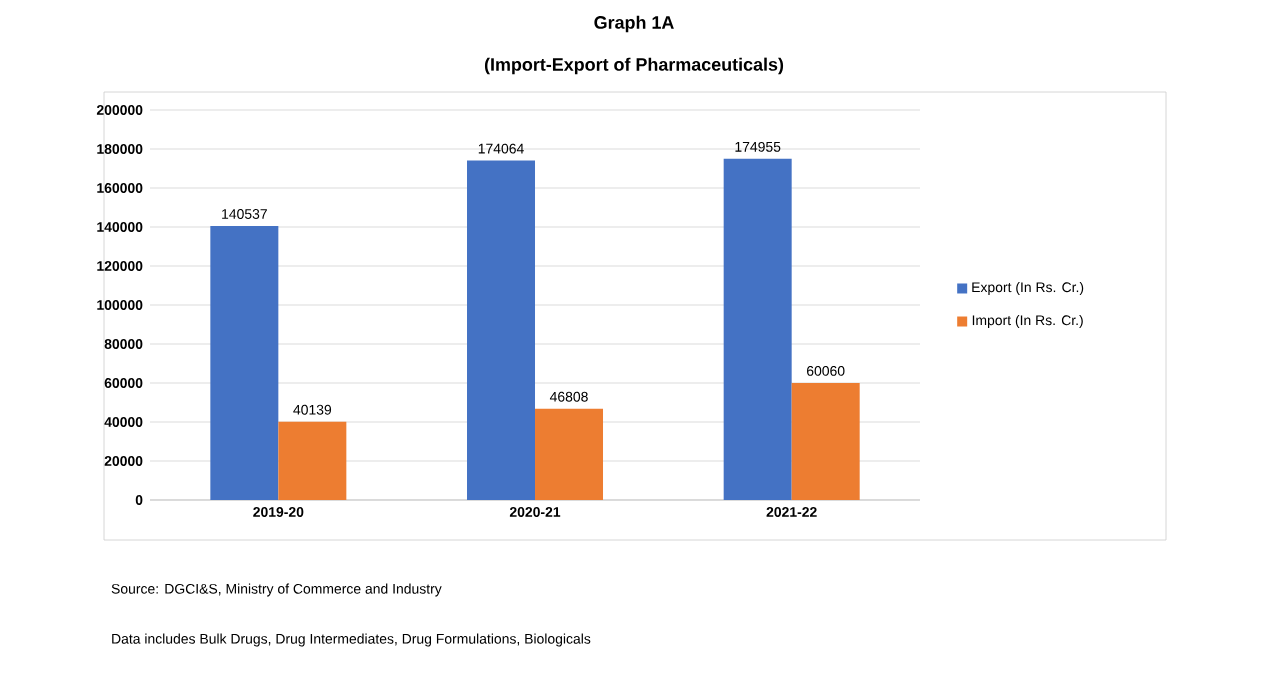 The width and height of the screenshot is (1270, 690). I want to click on chart-title: Graph 1A, so click(634, 24).